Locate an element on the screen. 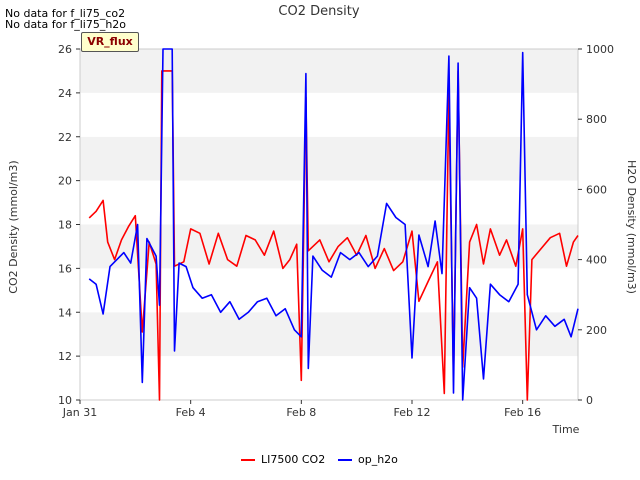 This screenshot has width=640, height=480. y-tick-label-right: 200 is located at coordinates (596, 330).